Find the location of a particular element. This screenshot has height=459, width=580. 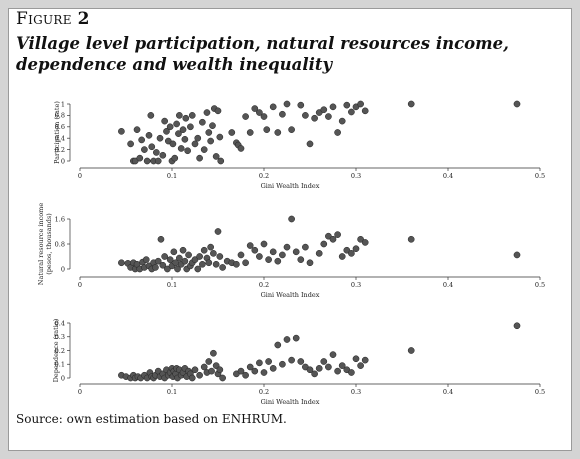

chart-3-xtick-label: 0.4 is located at coordinates (448, 392).